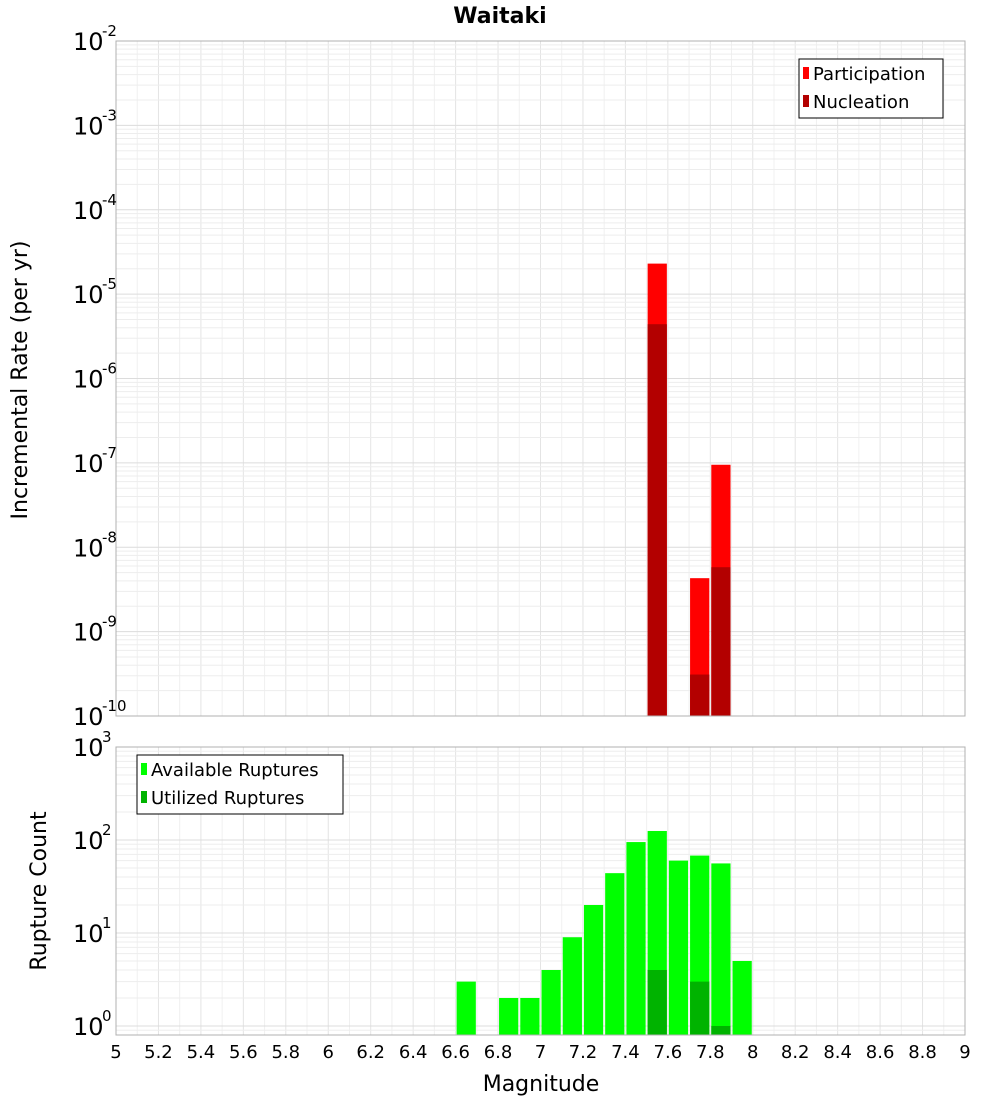  I want to click on top-y-tick-exponent: -7, so click(109, 453).